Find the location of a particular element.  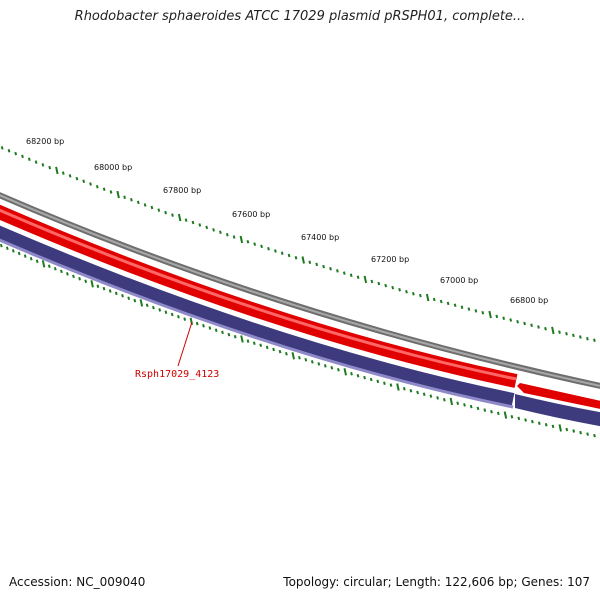

ruler-label: 67600 bp is located at coordinates (251, 214).